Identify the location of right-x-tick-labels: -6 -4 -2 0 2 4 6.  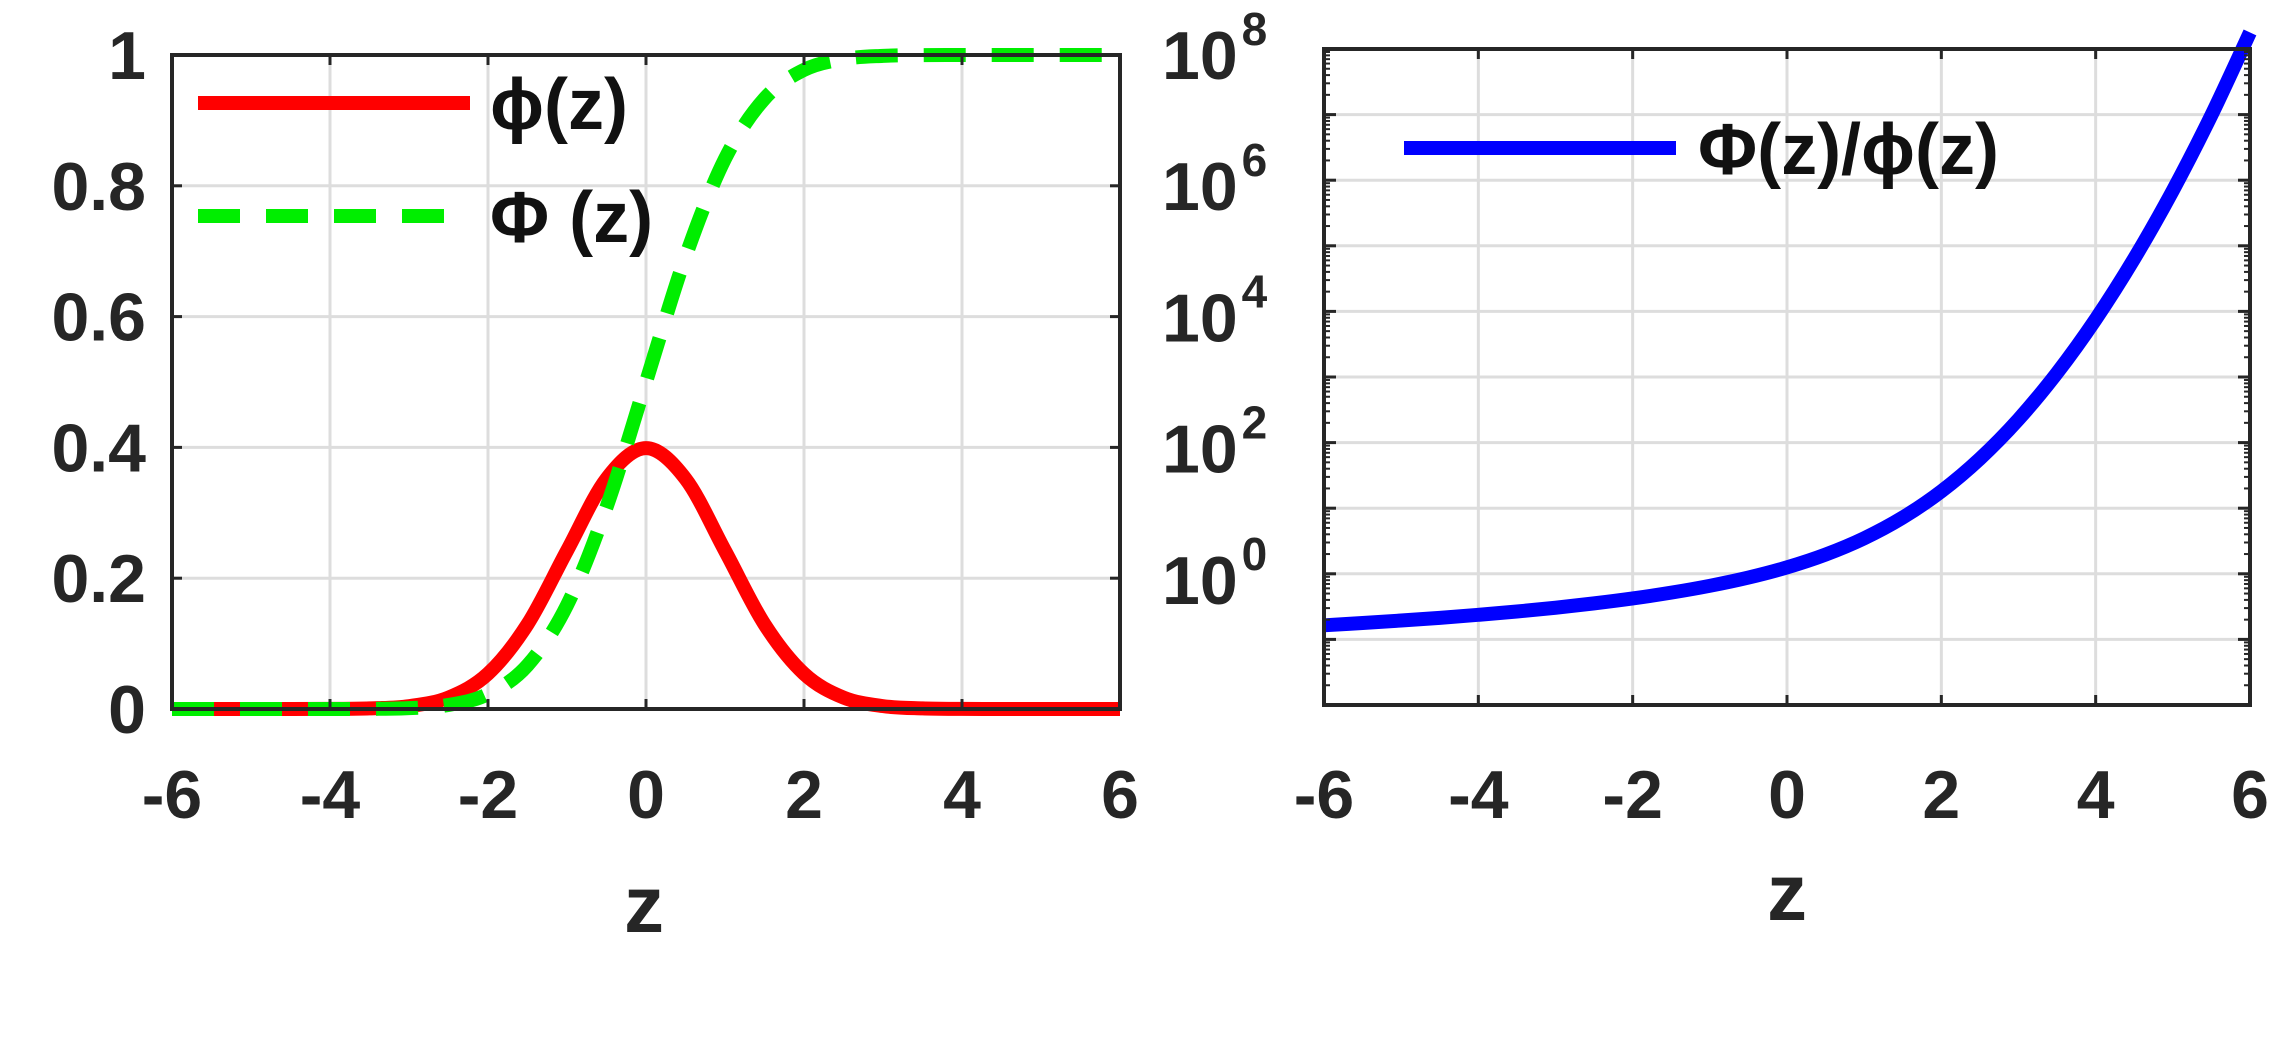
(1781, 795).